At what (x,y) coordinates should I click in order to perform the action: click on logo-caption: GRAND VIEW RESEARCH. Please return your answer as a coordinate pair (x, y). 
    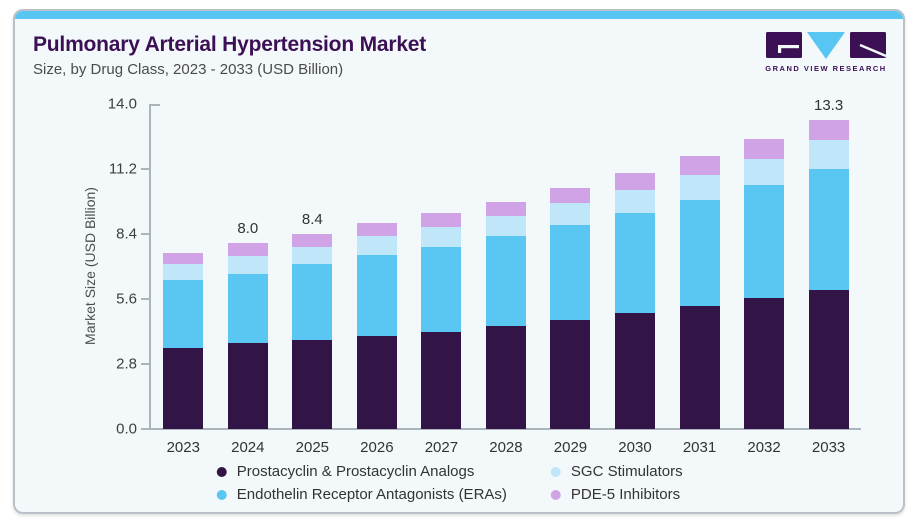
    Looking at the image, I should click on (826, 68).